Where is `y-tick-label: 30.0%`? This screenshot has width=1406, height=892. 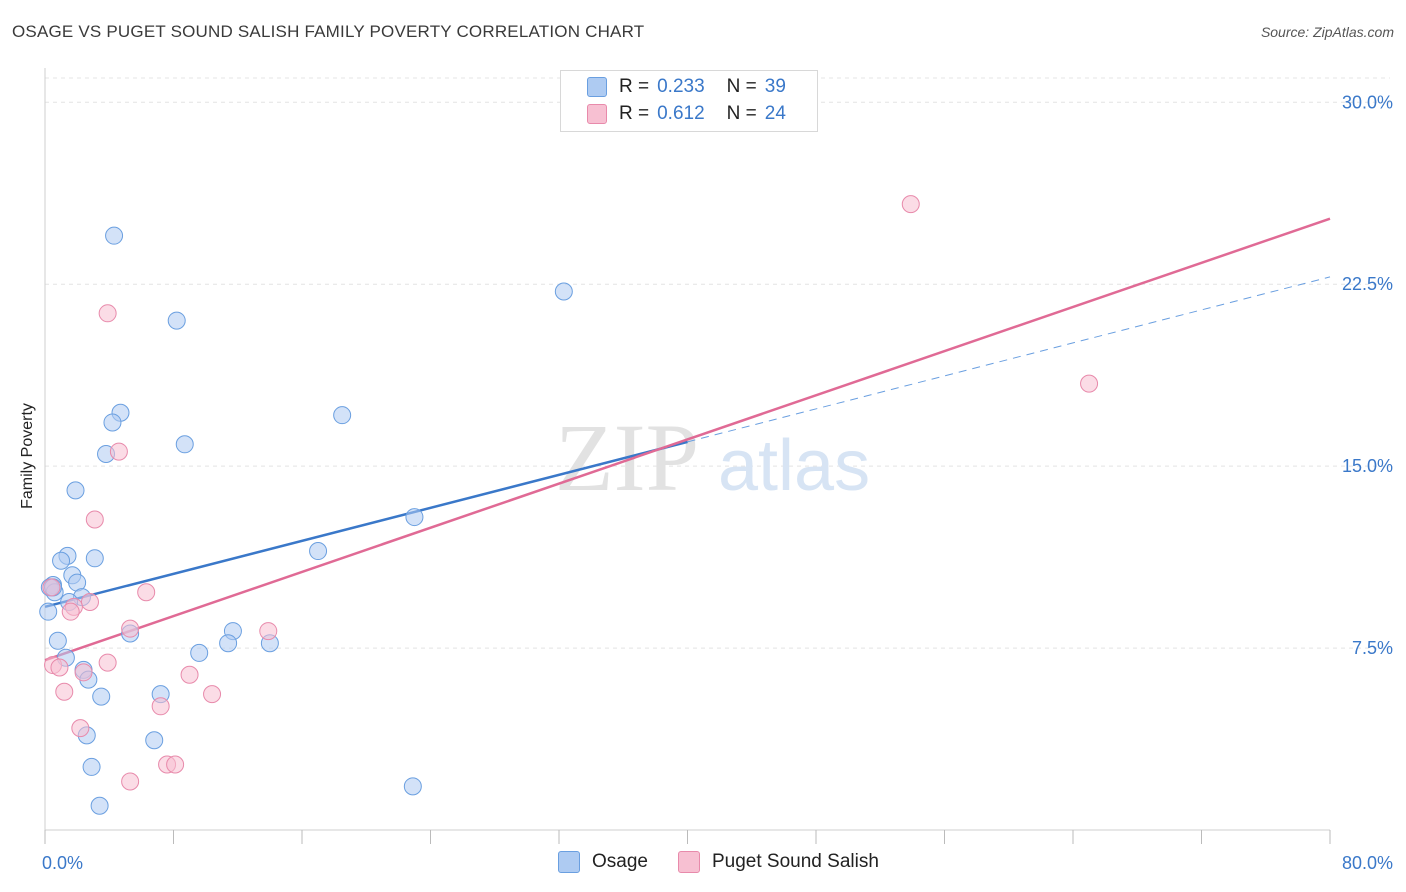 y-tick-label: 30.0% is located at coordinates (1367, 102).